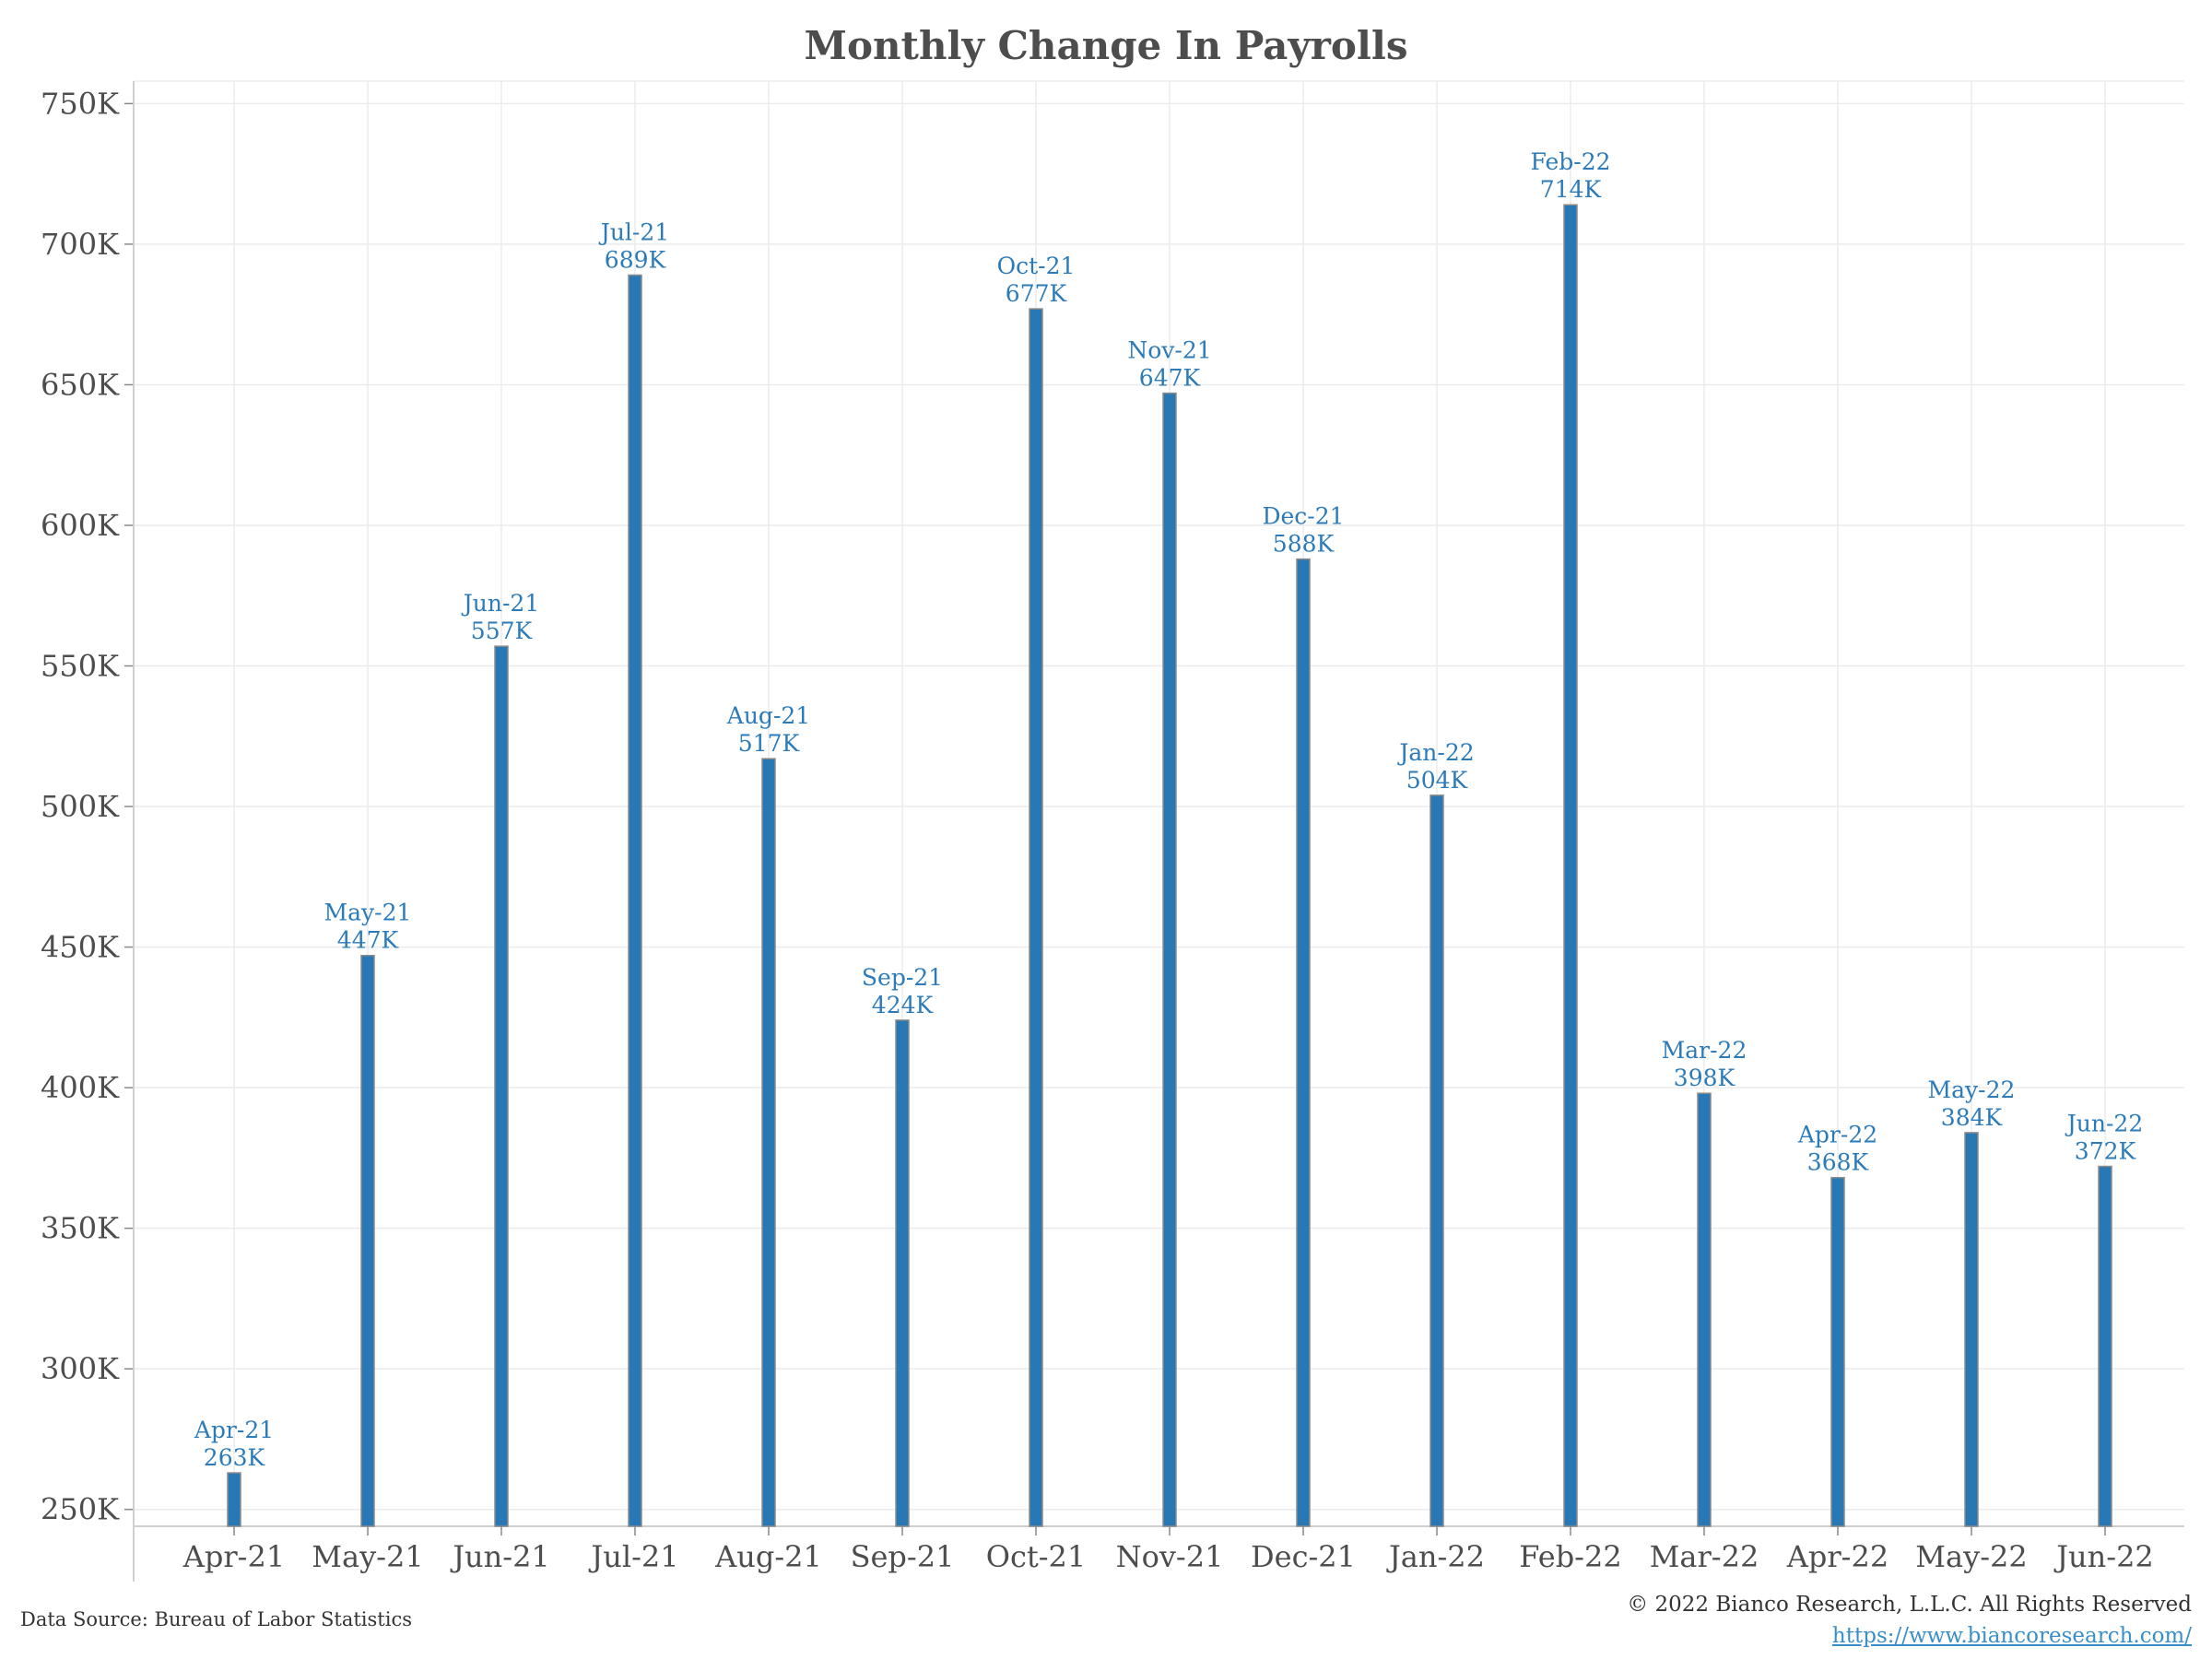 This screenshot has width=2212, height=1659. I want to click on x-tick-label: Jun-22, so click(2103, 1556).